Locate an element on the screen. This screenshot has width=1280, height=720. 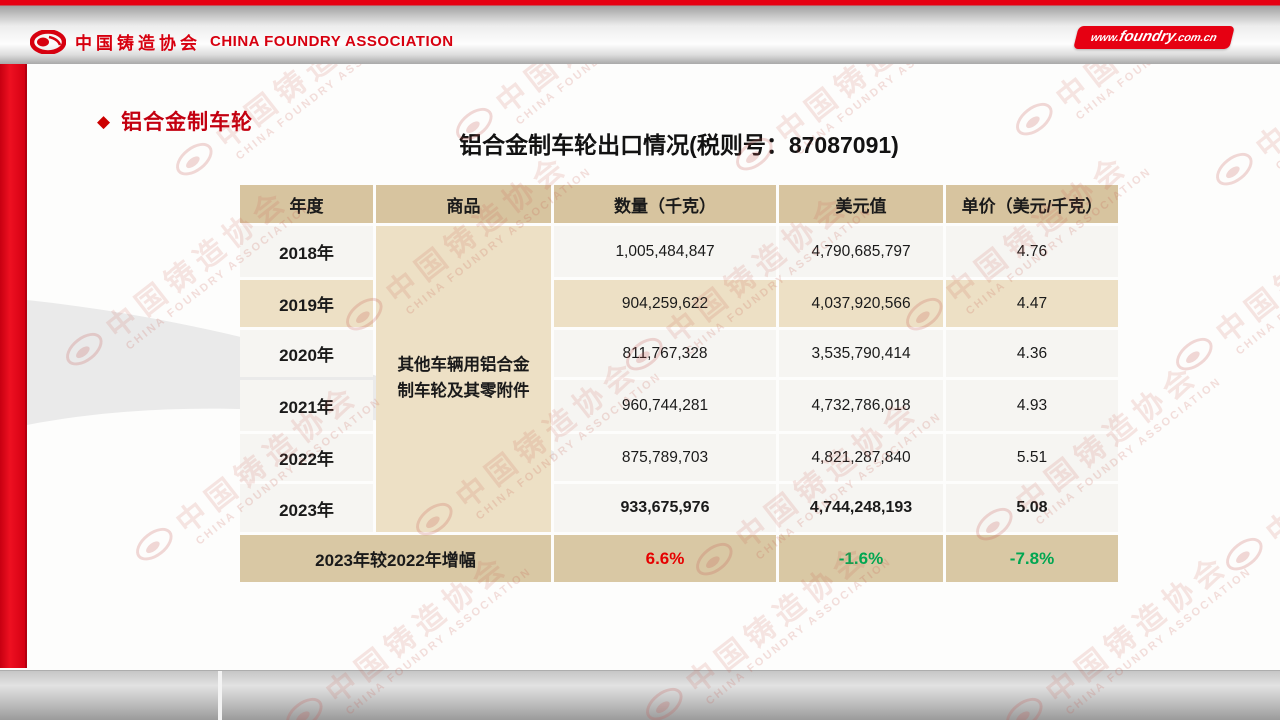
quantity-2023: 933,675,976 is located at coordinates (665, 508).